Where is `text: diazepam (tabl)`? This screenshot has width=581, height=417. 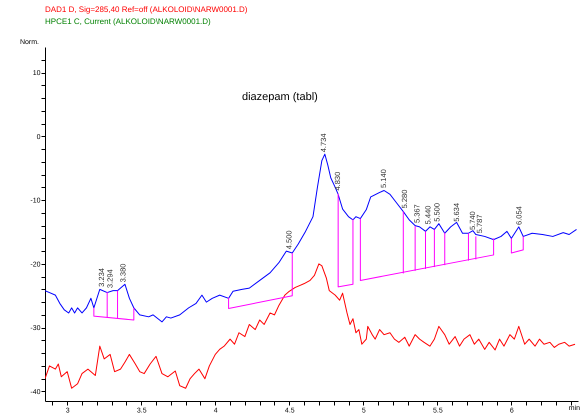 text: diazepam (tabl) is located at coordinates (280, 97).